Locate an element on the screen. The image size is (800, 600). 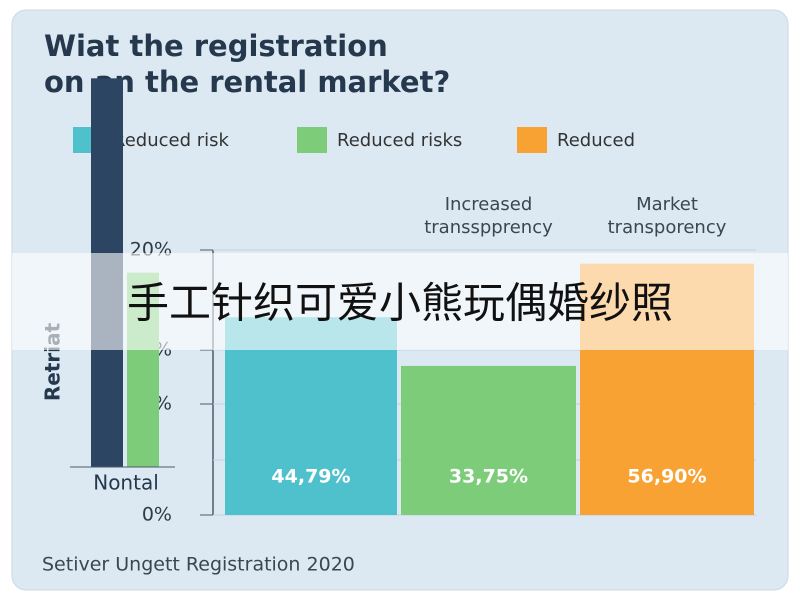
inset-label: Nontal is located at coordinates (126, 483).